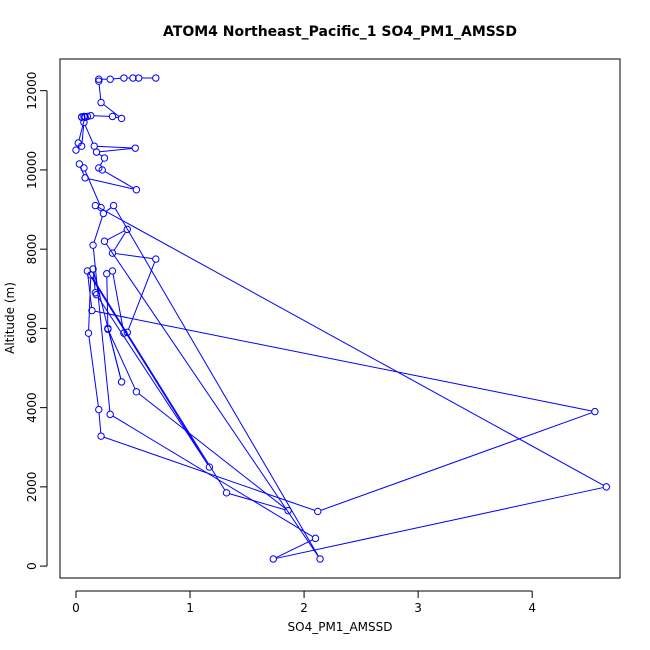  What do you see at coordinates (532, 608) in the screenshot?
I see `x-tick-label: 4` at bounding box center [532, 608].